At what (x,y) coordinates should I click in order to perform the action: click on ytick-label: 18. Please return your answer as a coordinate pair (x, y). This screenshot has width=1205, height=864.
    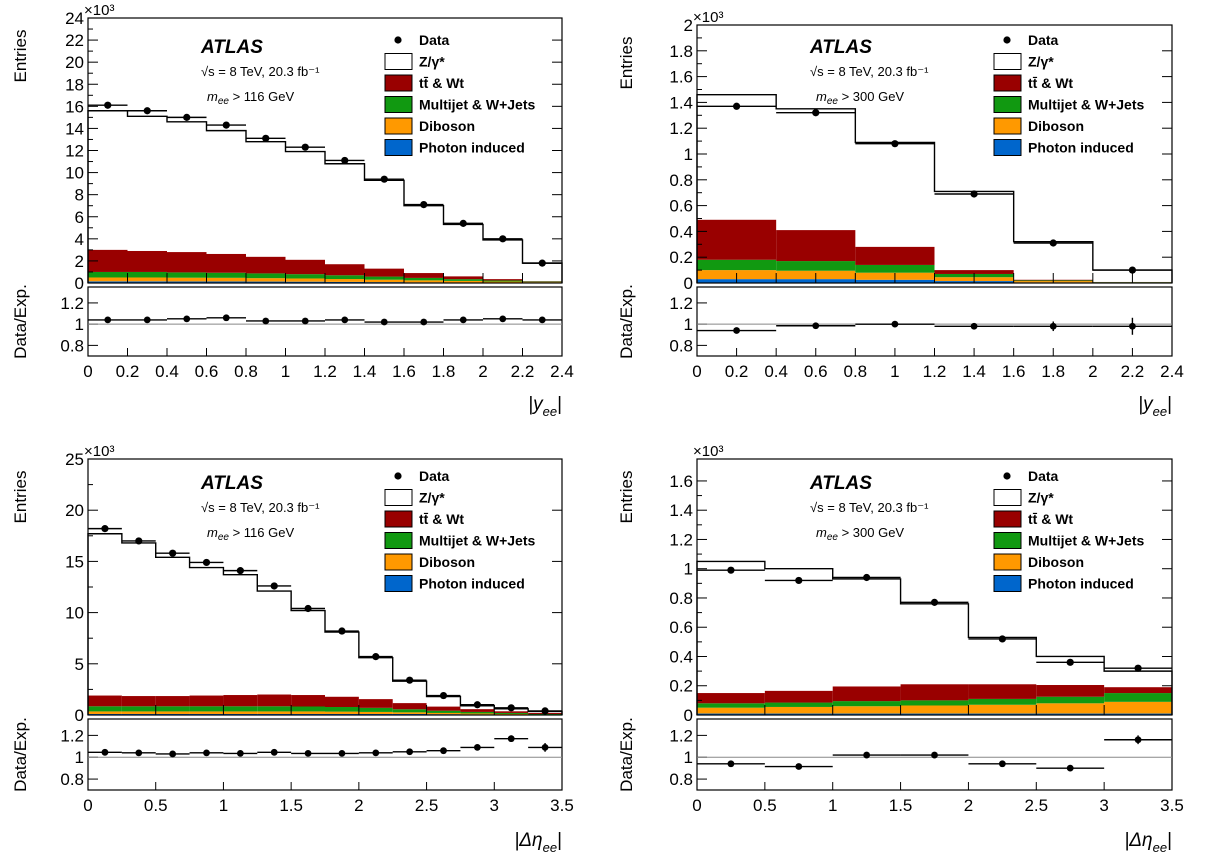
    Looking at the image, I should click on (74, 84).